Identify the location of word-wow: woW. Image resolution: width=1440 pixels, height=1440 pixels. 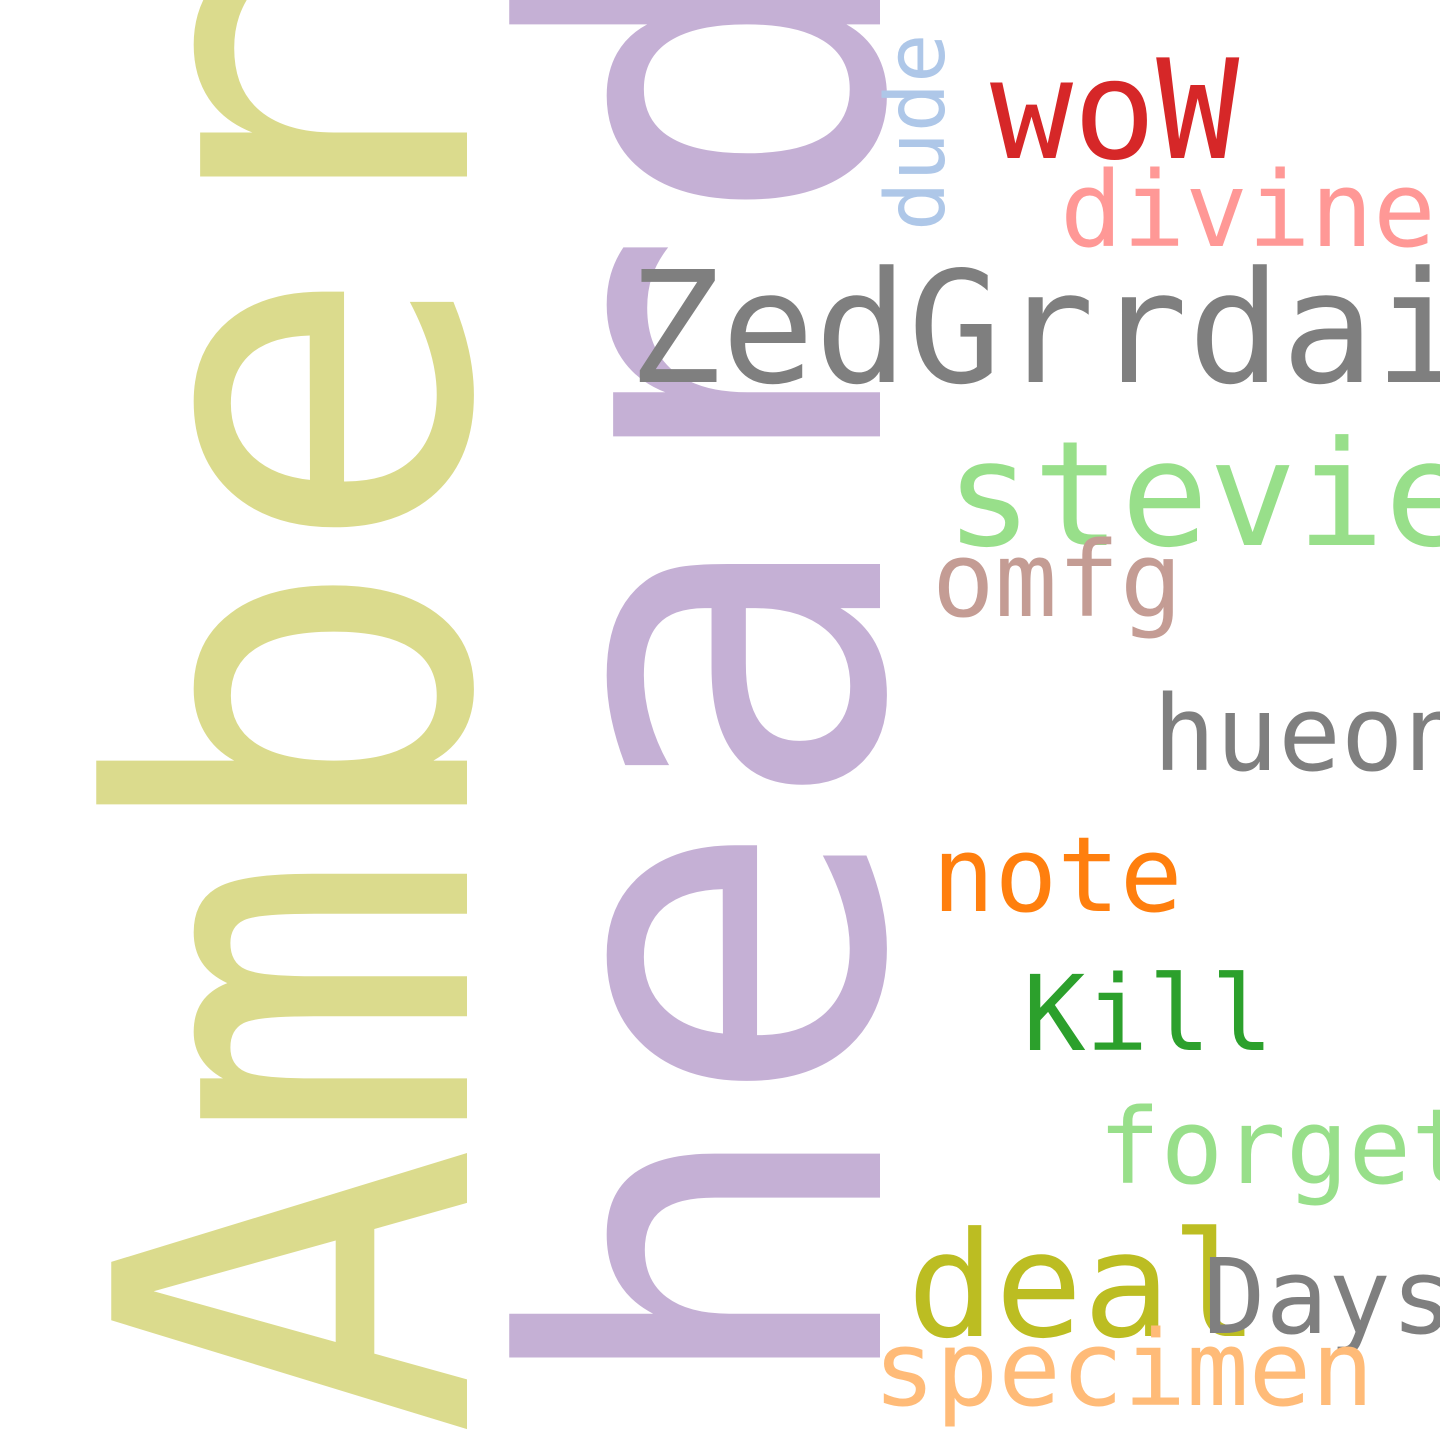
(1115, 110).